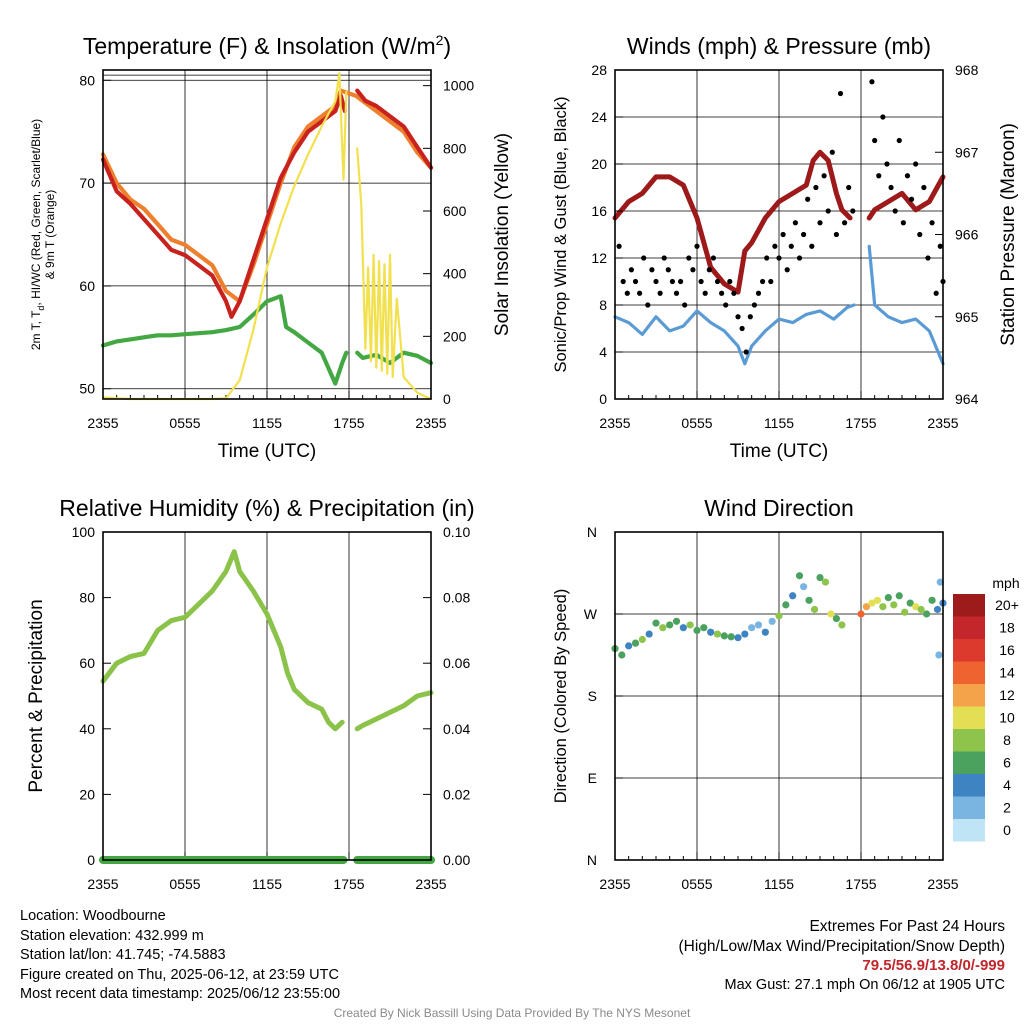 Image resolution: width=1024 pixels, height=1024 pixels. Describe the element at coordinates (456, 794) in the screenshot. I see `y2-tick-label: 0.02` at that location.